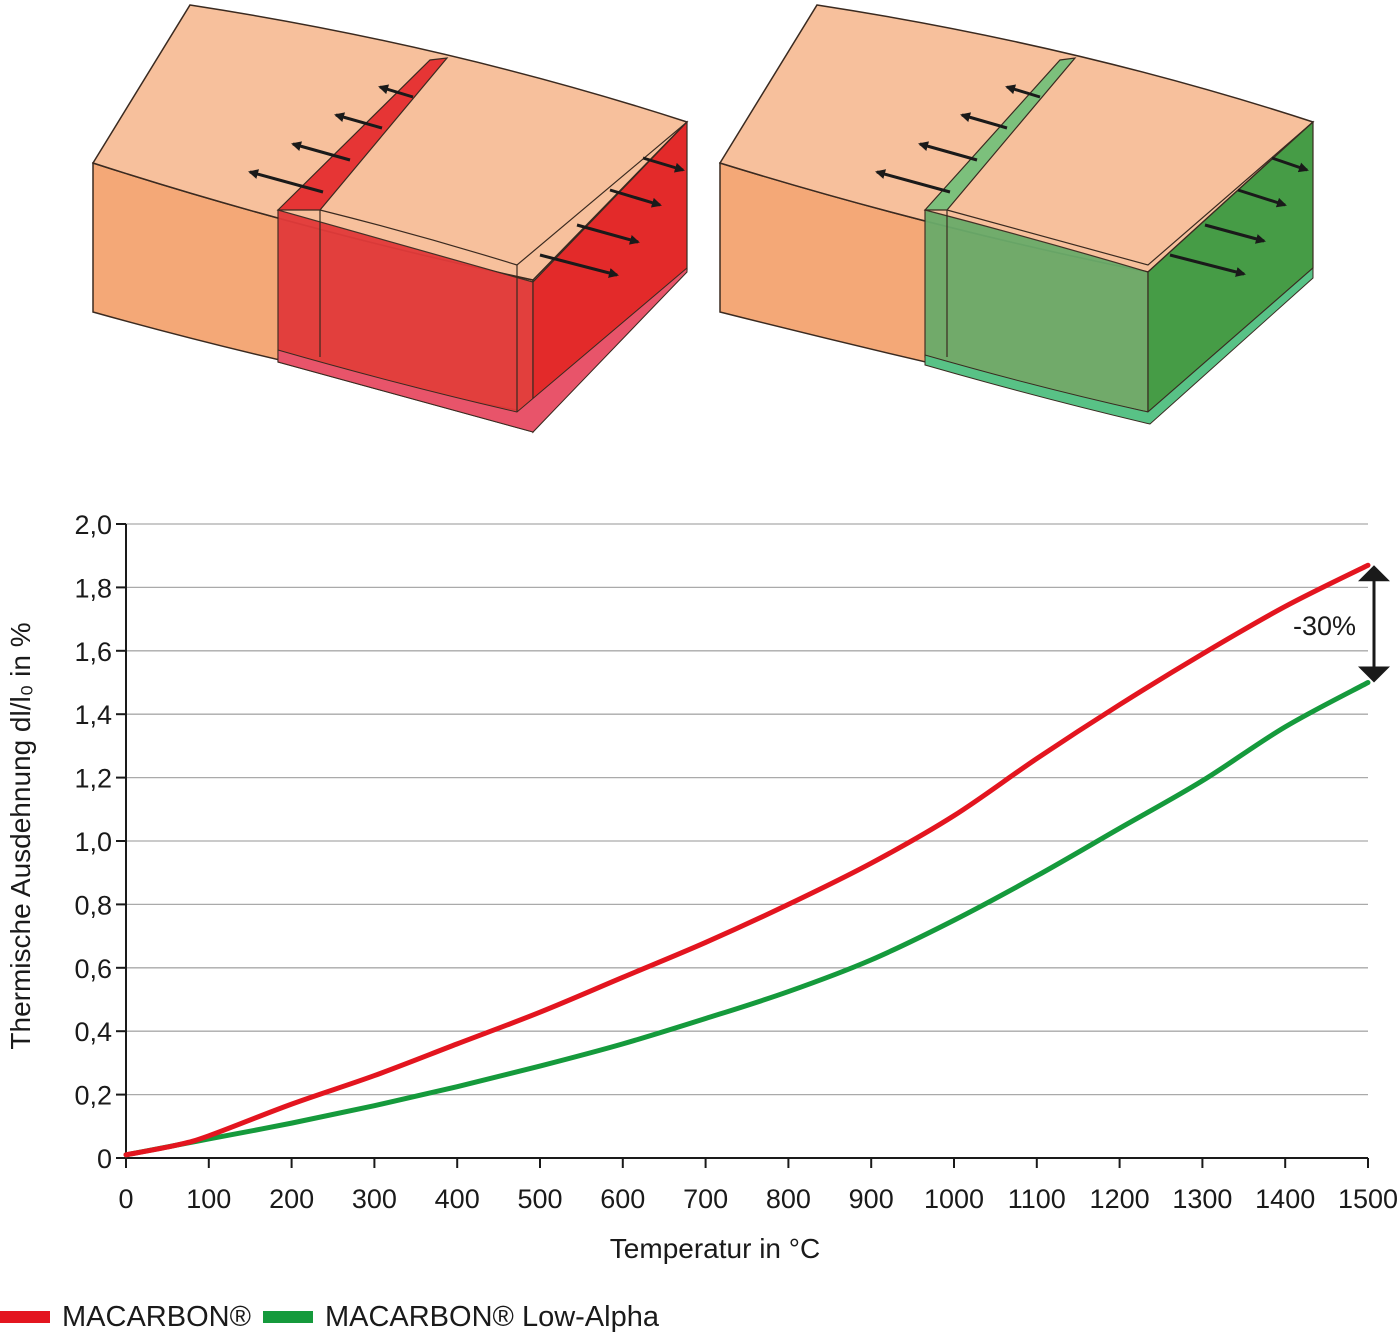 The height and width of the screenshot is (1337, 1400). What do you see at coordinates (705, 1199) in the screenshot?
I see `x-tick-label: 700` at bounding box center [705, 1199].